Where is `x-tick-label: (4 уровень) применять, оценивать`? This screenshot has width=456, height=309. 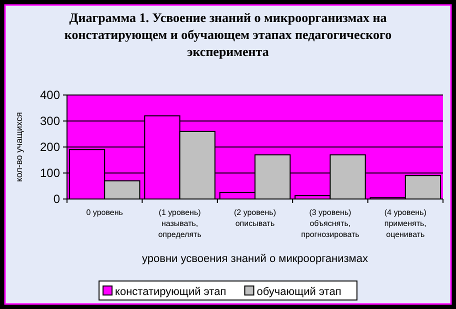
x-tick-label: (4 уровень) применять, оценивать is located at coordinates (405, 223).